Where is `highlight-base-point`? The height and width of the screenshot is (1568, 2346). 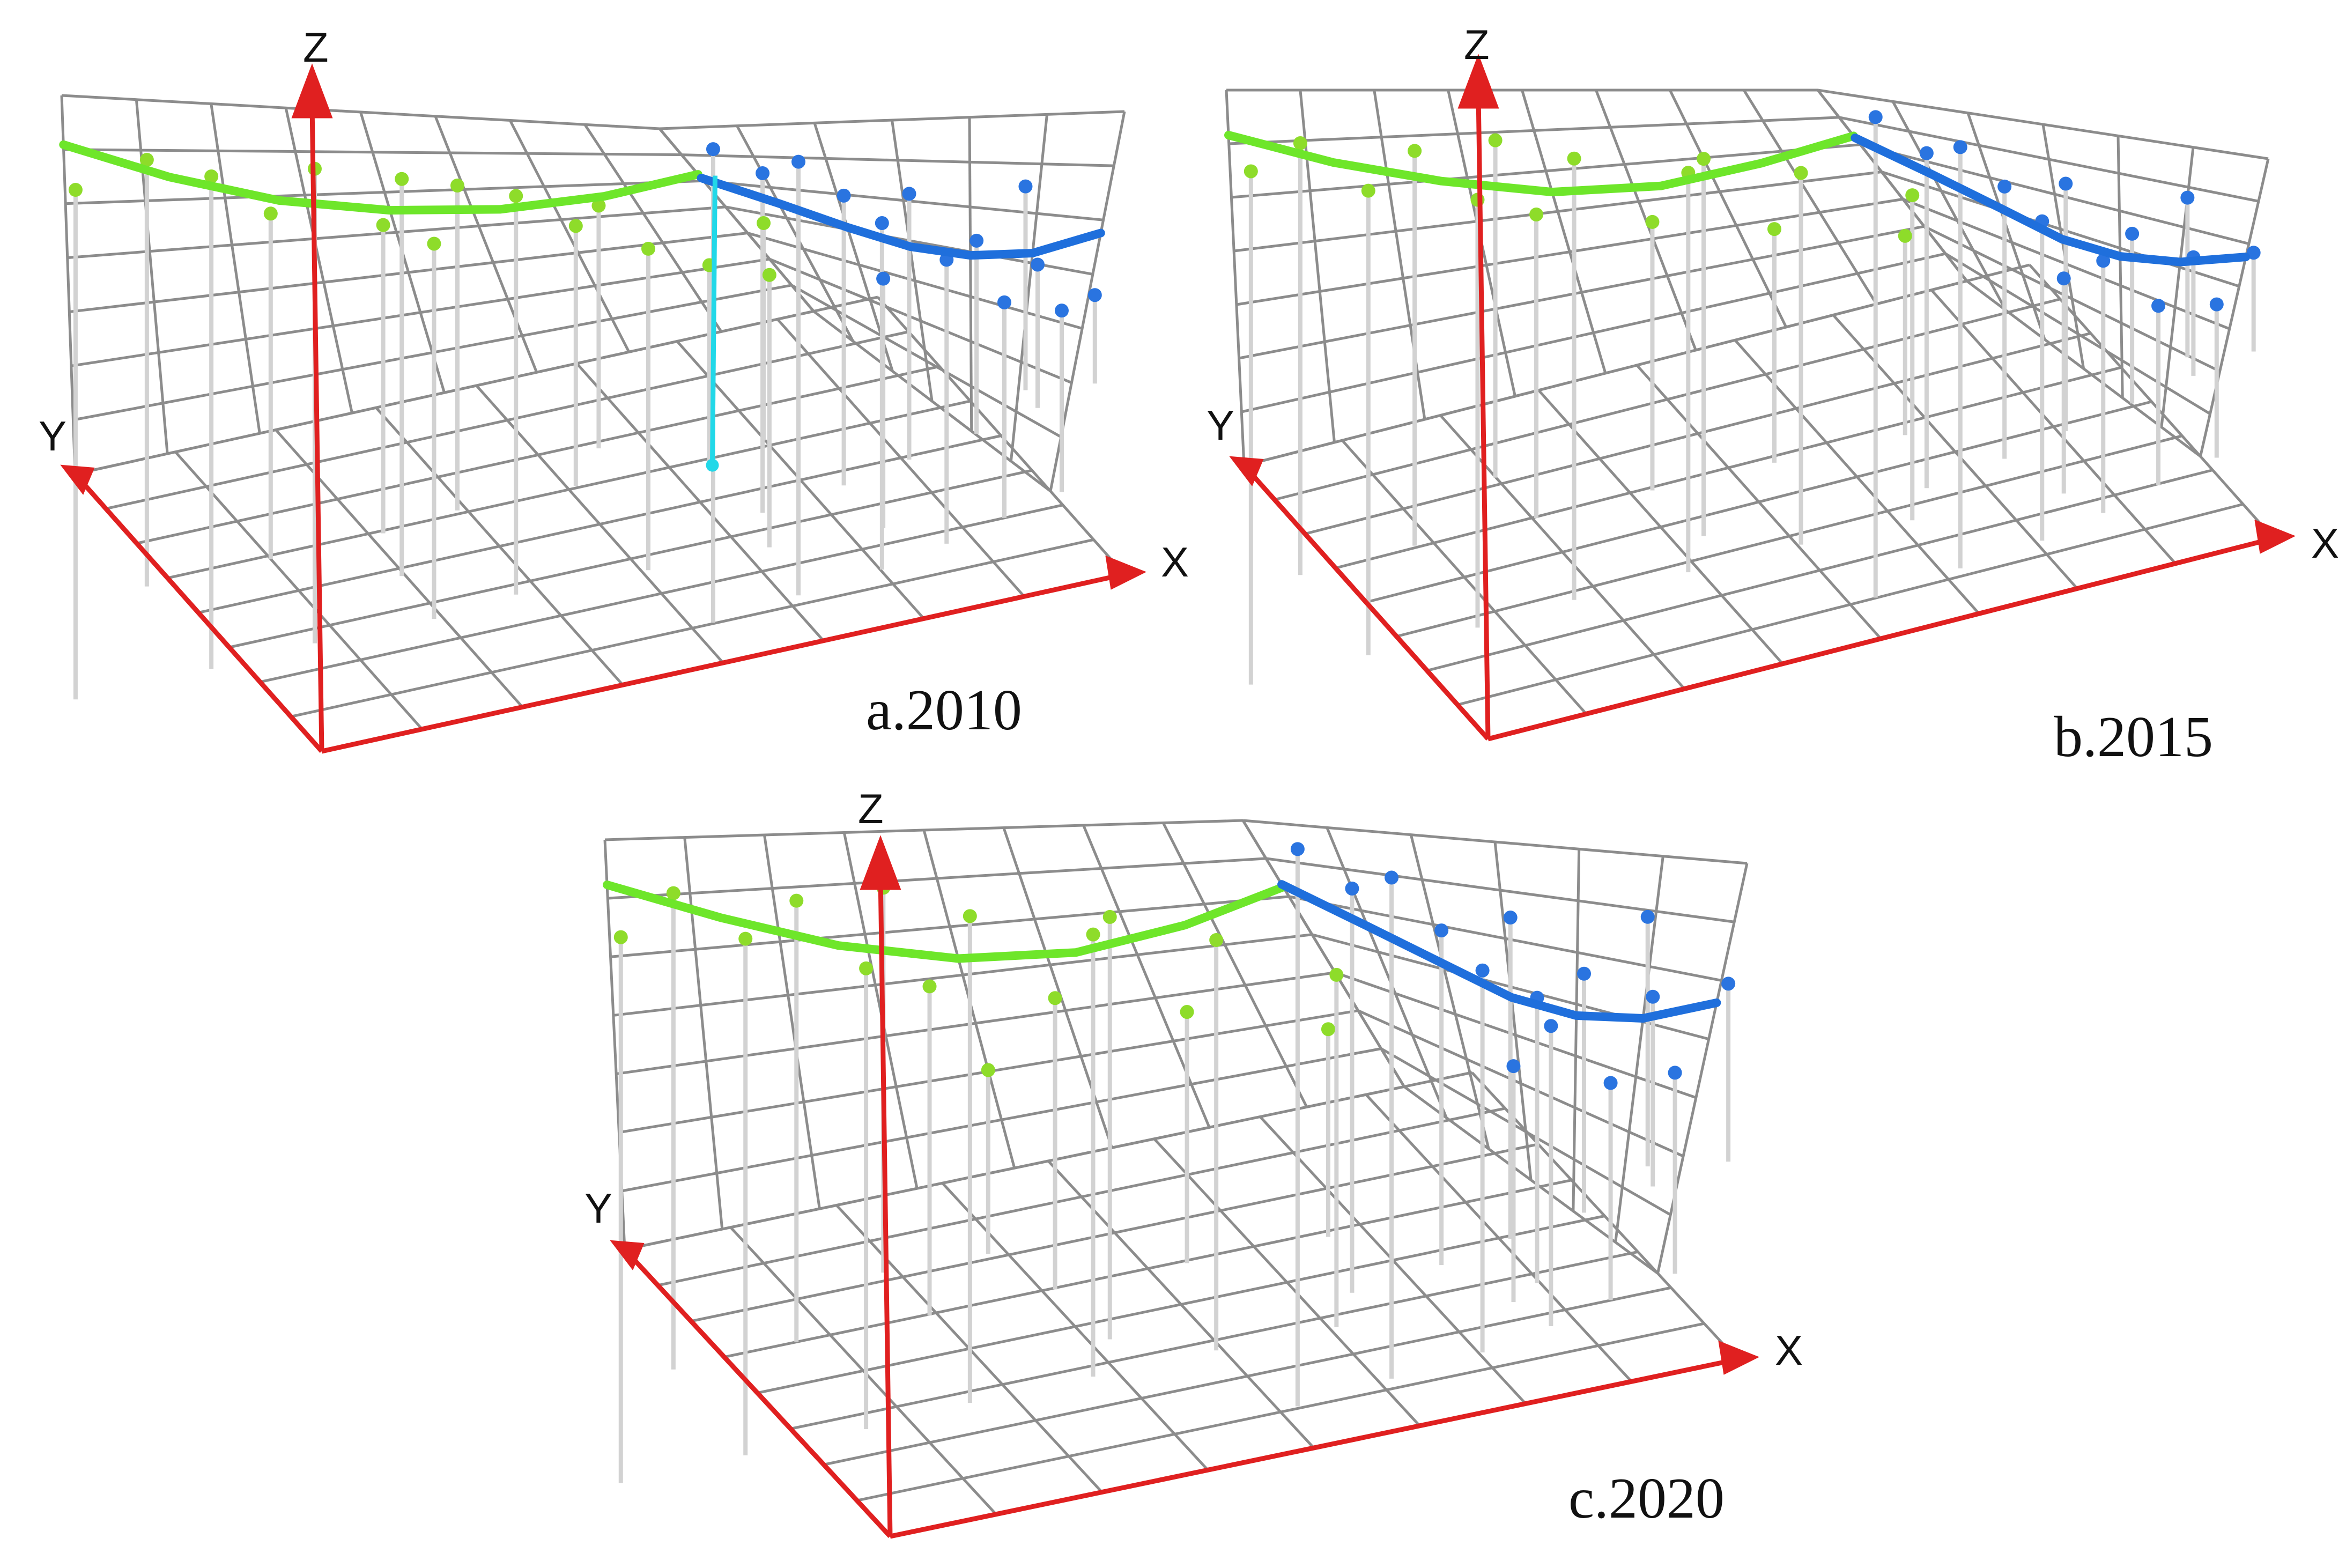 highlight-base-point is located at coordinates (712, 465).